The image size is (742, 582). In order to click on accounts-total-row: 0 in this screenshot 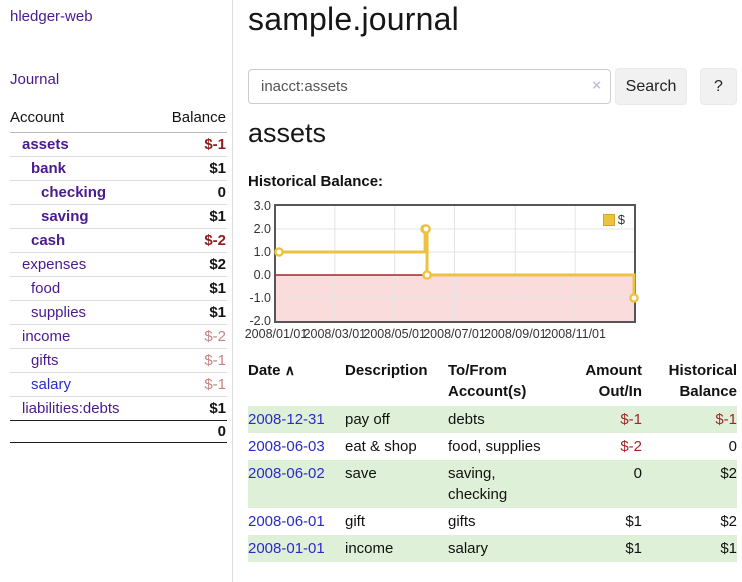, I will do `click(118, 431)`.